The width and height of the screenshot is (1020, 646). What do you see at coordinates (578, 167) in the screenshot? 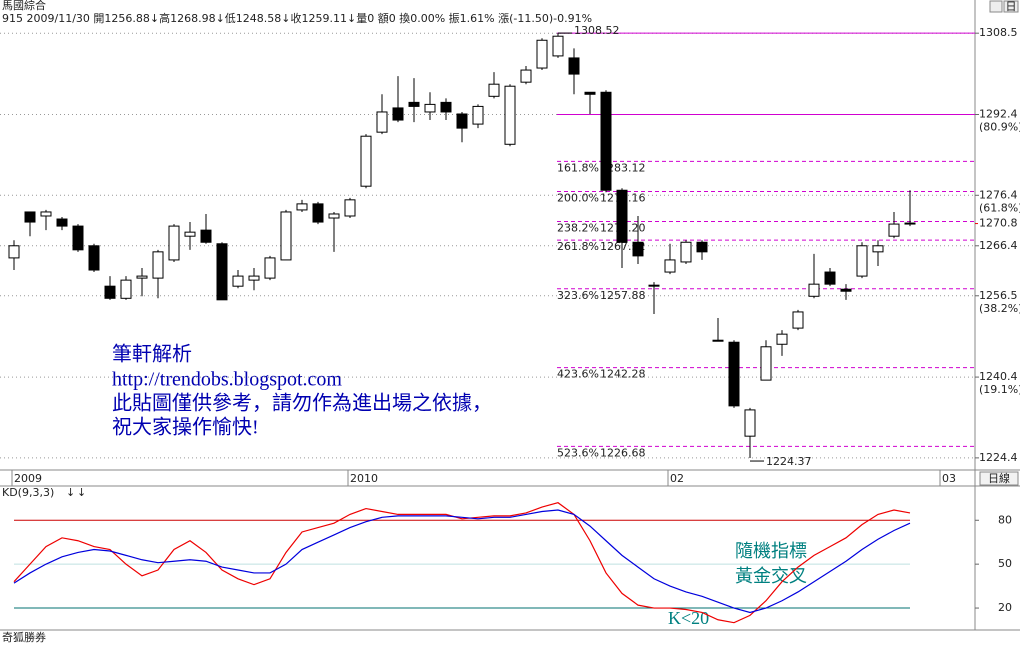
I see `fib-percent: 161.8%` at bounding box center [578, 167].